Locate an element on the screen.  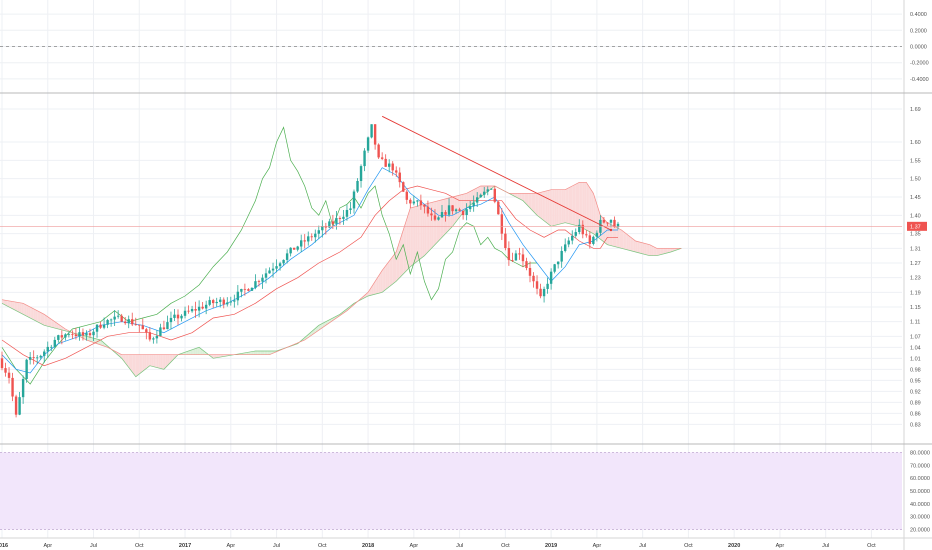
trend-line-segment is located at coordinates (496, 173).